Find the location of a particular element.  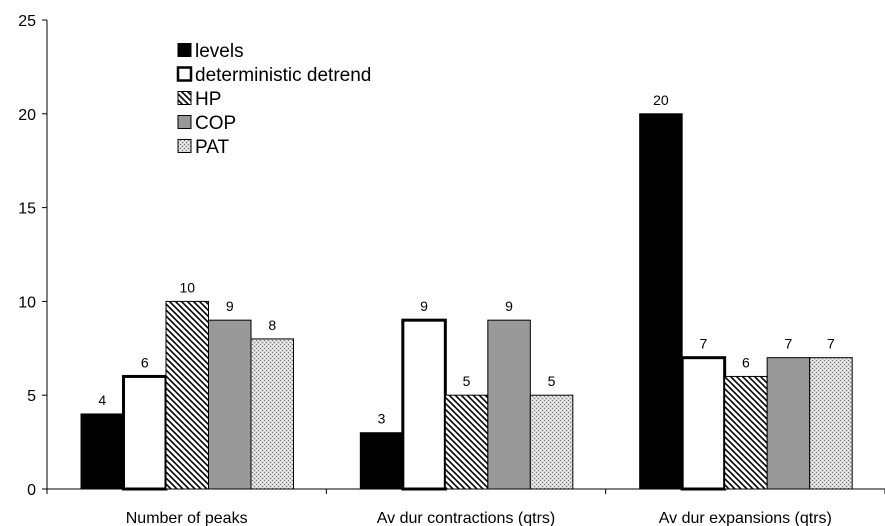

y-tick-label-20: 20 is located at coordinates (27, 115).